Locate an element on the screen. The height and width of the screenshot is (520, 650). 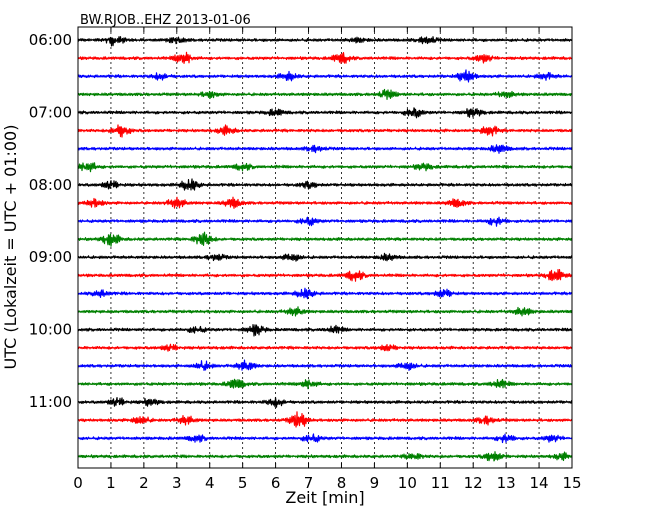
y-tick-label: 10:00 is located at coordinates (50, 330).